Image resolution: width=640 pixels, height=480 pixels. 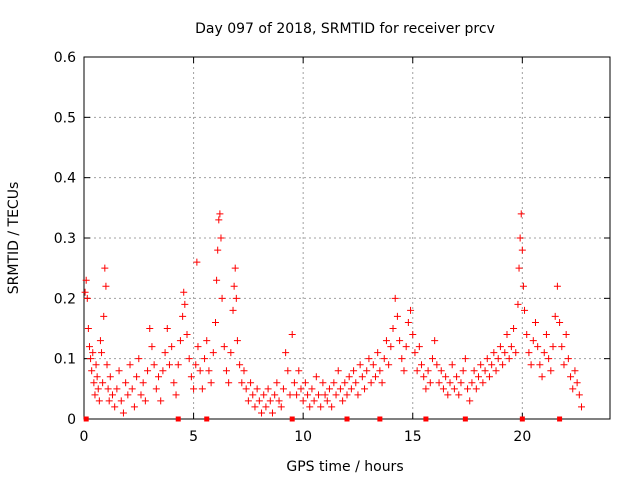 What do you see at coordinates (14, 238) in the screenshot?
I see `y-axis-label: SRMTID / TECUs` at bounding box center [14, 238].